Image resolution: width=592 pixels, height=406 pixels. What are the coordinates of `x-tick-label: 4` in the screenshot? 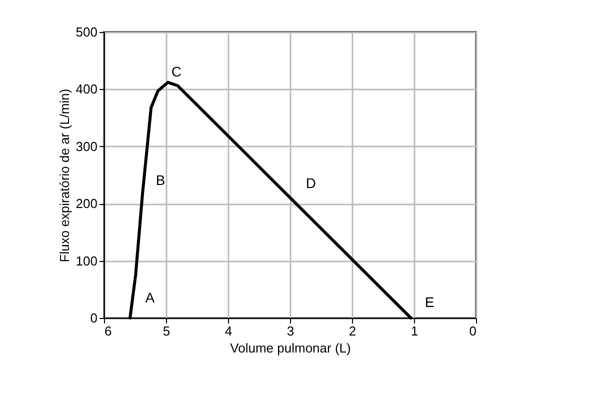 It's located at (228, 331).